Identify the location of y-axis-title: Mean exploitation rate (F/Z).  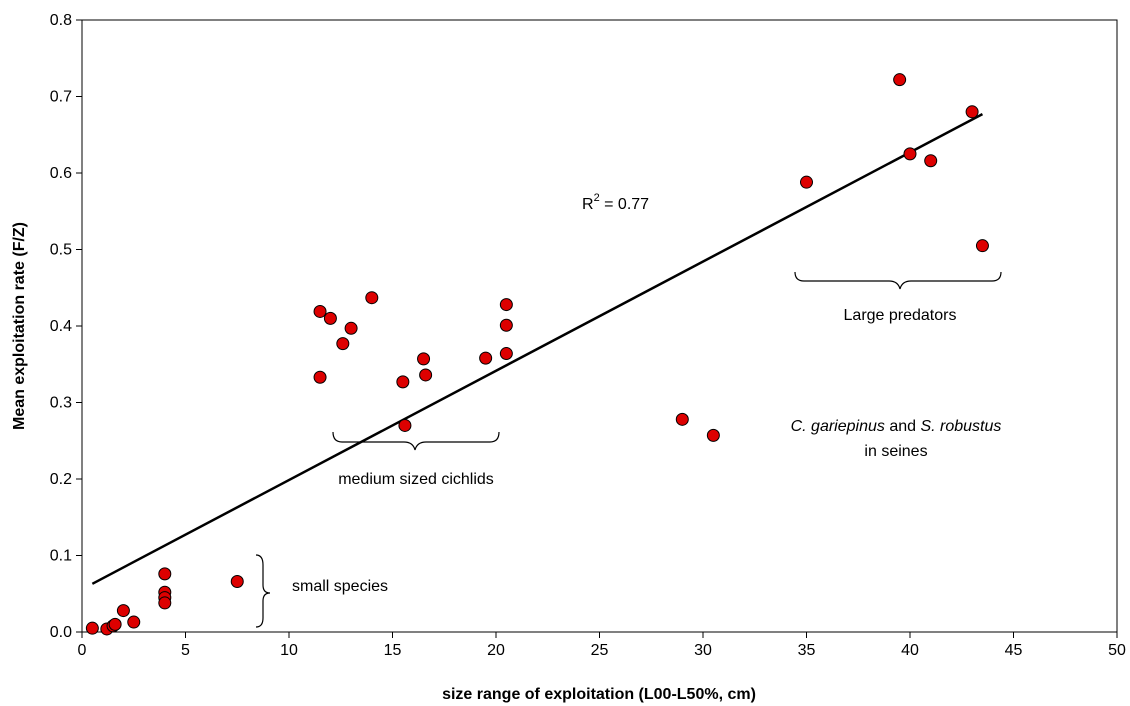
(19, 326).